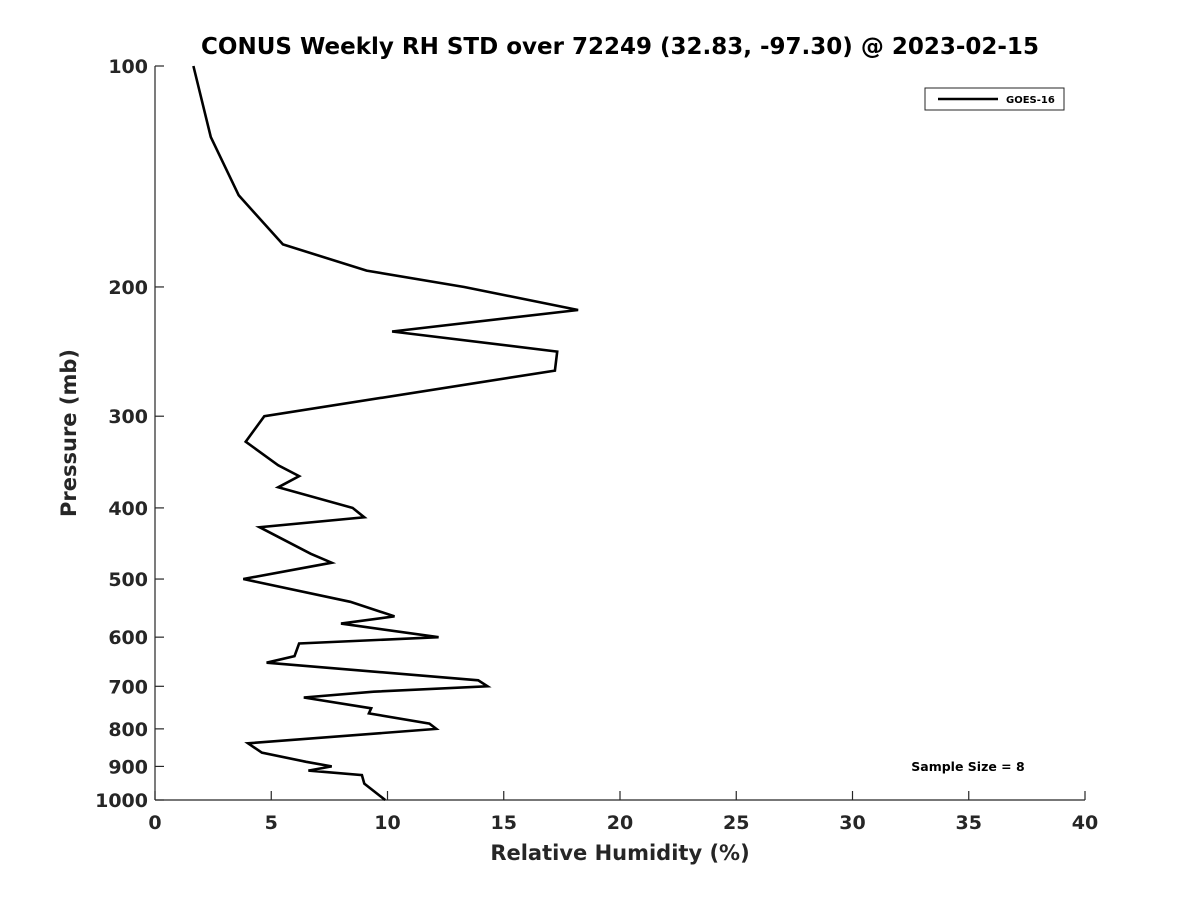 The height and width of the screenshot is (905, 1200). Describe the element at coordinates (969, 823) in the screenshot. I see `x-tick-label: 35` at that location.